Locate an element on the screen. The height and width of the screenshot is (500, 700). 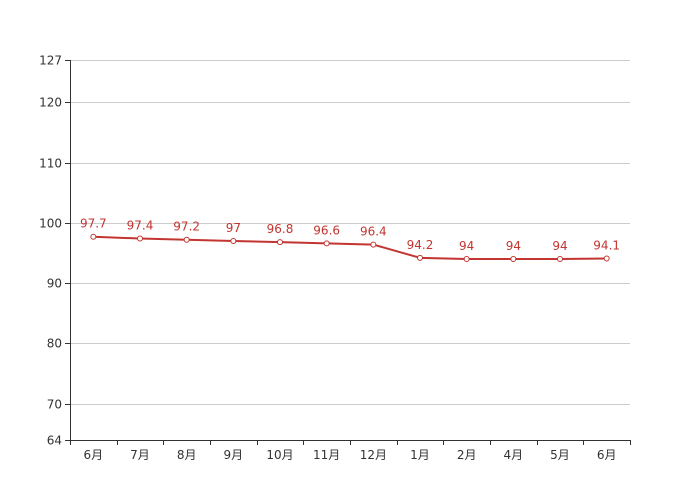
data-label: 96.6 is located at coordinates (326, 230).